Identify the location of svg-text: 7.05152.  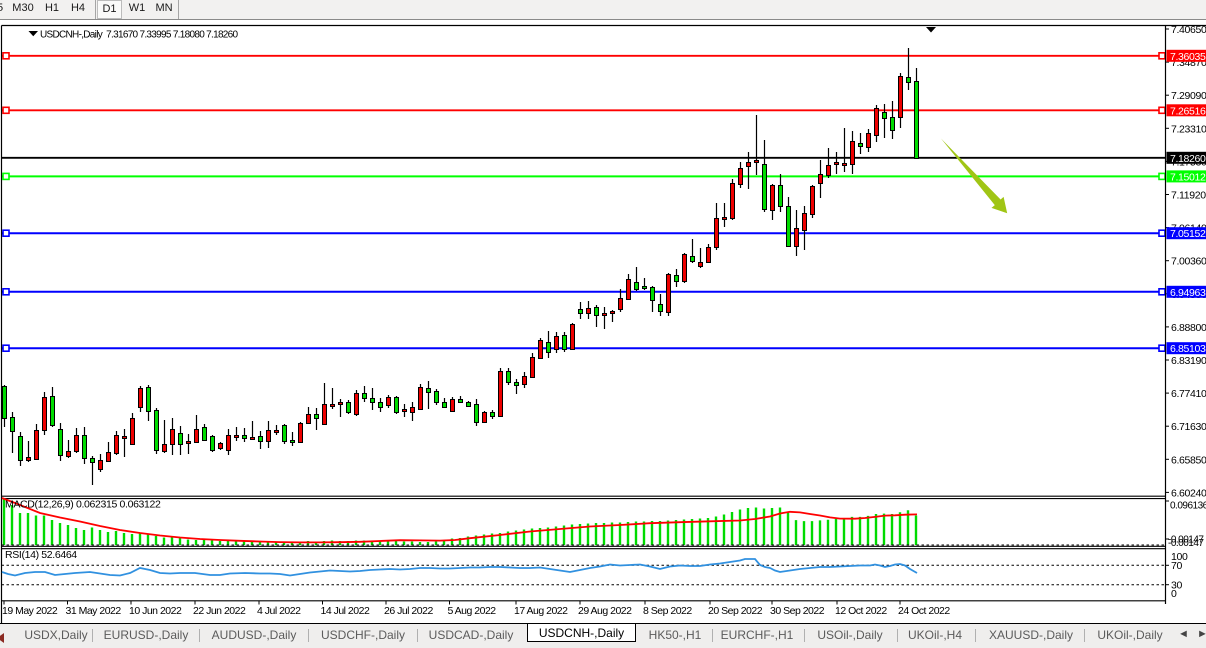
(1188, 234).